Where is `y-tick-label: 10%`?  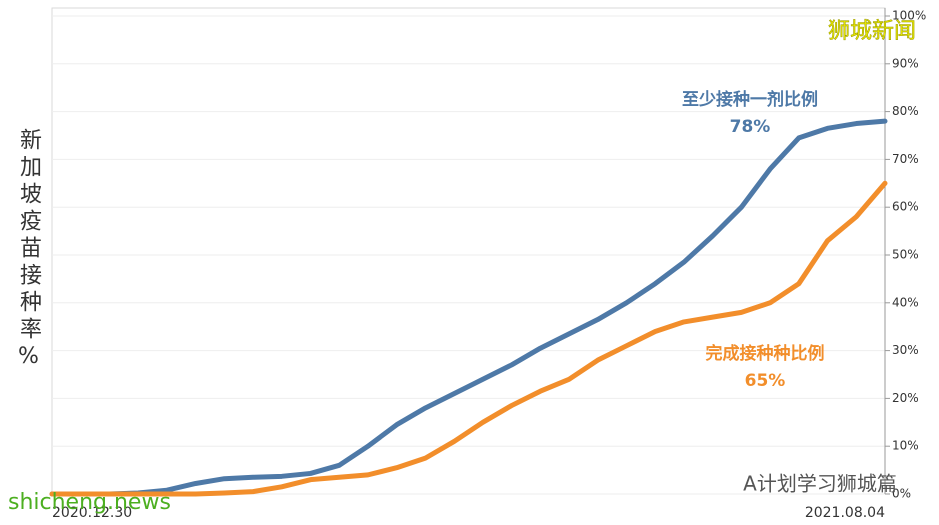
y-tick-label: 10% is located at coordinates (905, 446).